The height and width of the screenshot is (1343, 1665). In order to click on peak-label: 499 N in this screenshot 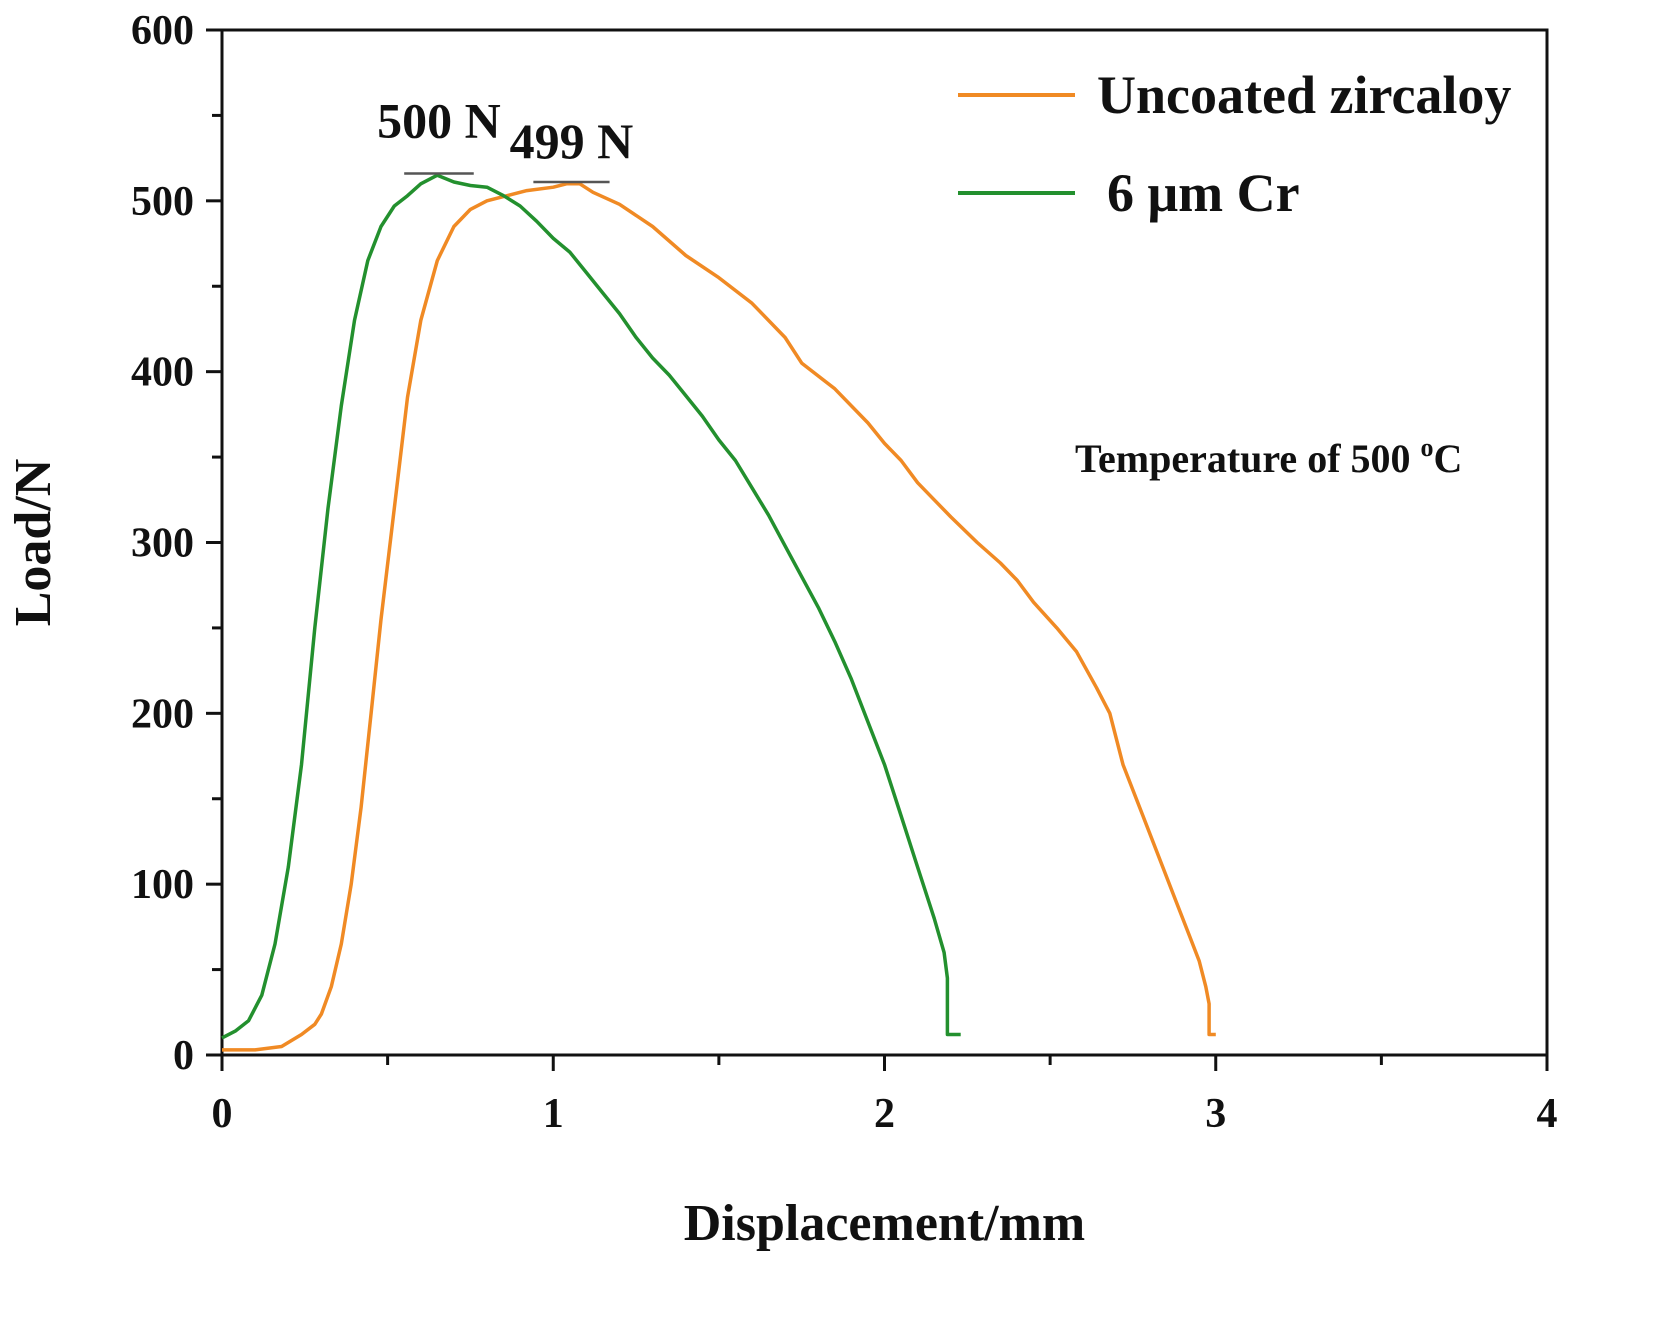, I will do `click(572, 141)`.